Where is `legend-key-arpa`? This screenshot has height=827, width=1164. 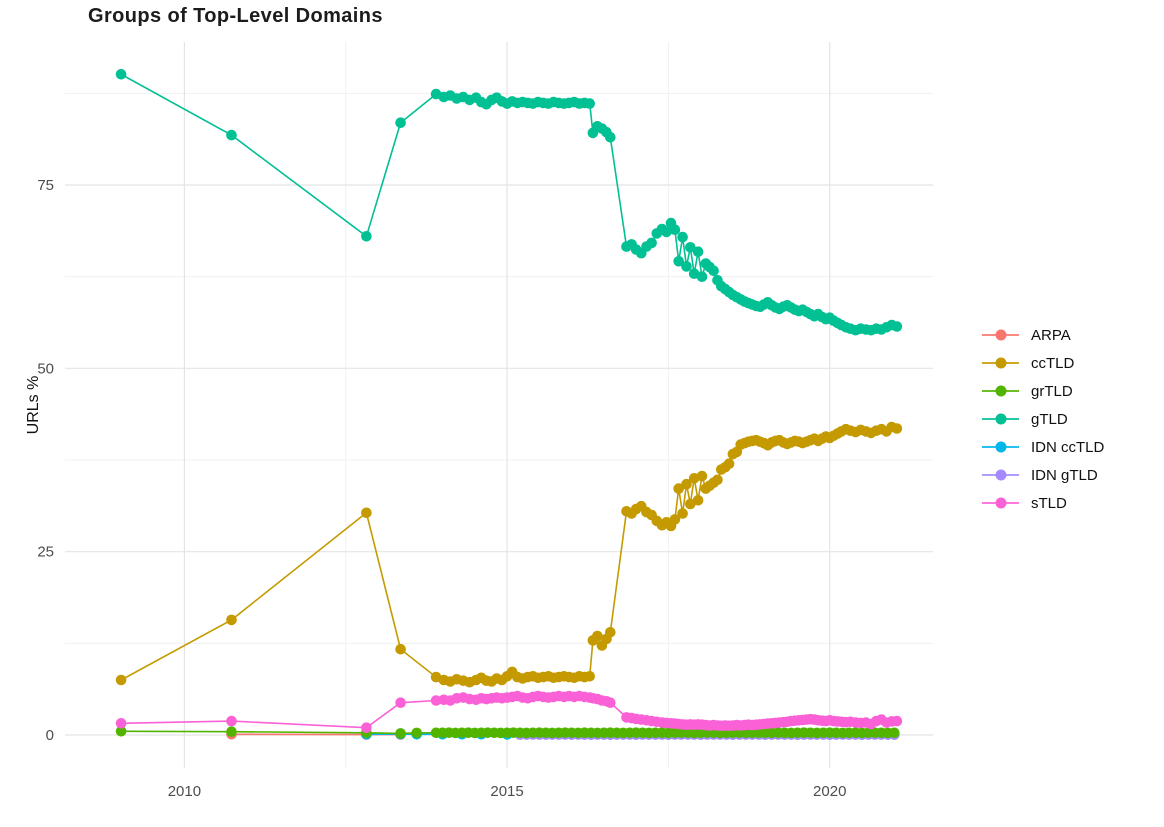
legend-key-arpa is located at coordinates (1000, 335).